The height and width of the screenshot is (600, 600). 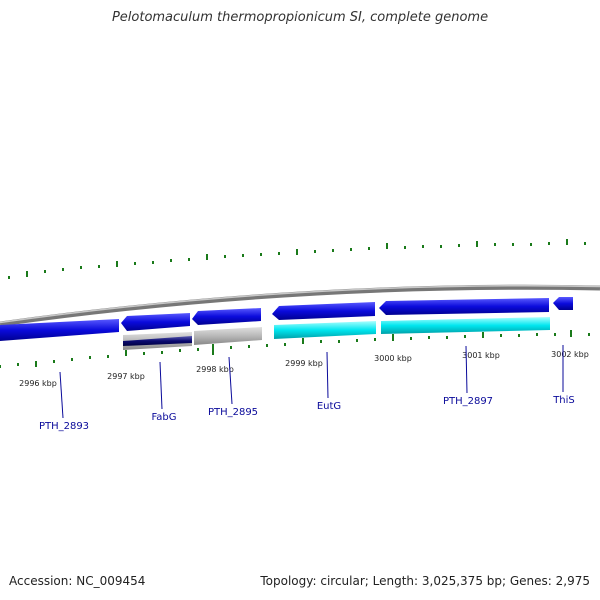 I want to click on gene-row-reverse, so click(x=286, y=319).